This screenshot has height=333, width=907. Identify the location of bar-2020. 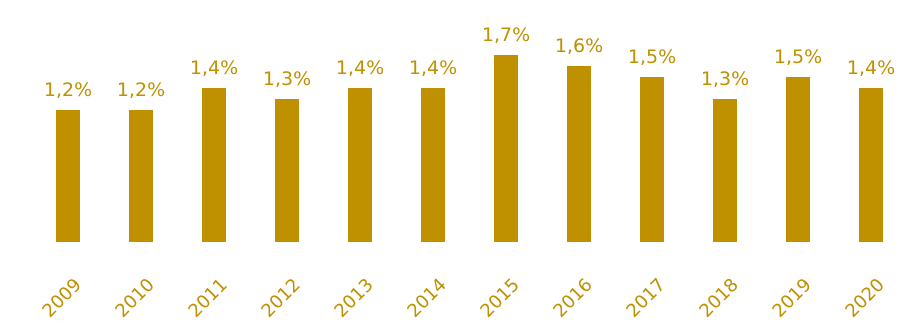
(871, 165).